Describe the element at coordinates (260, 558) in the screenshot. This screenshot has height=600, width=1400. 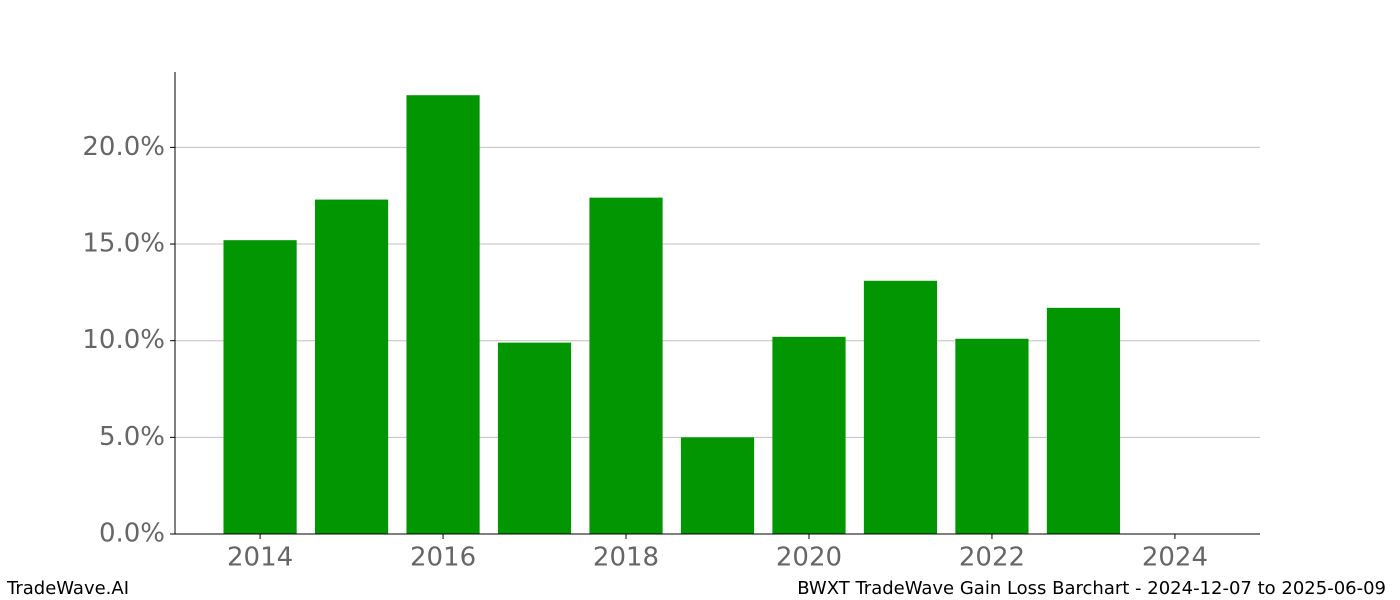
I see `x-tick-label: 2014` at that location.